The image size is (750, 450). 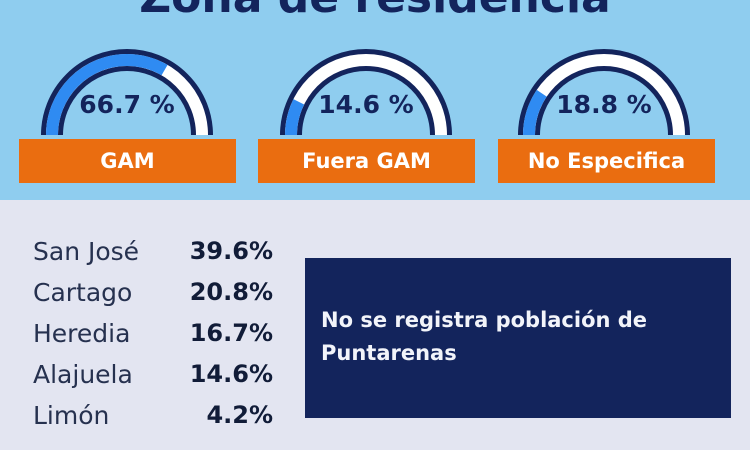 I want to click on province-row: Heredia 16.7%, so click(x=153, y=337).